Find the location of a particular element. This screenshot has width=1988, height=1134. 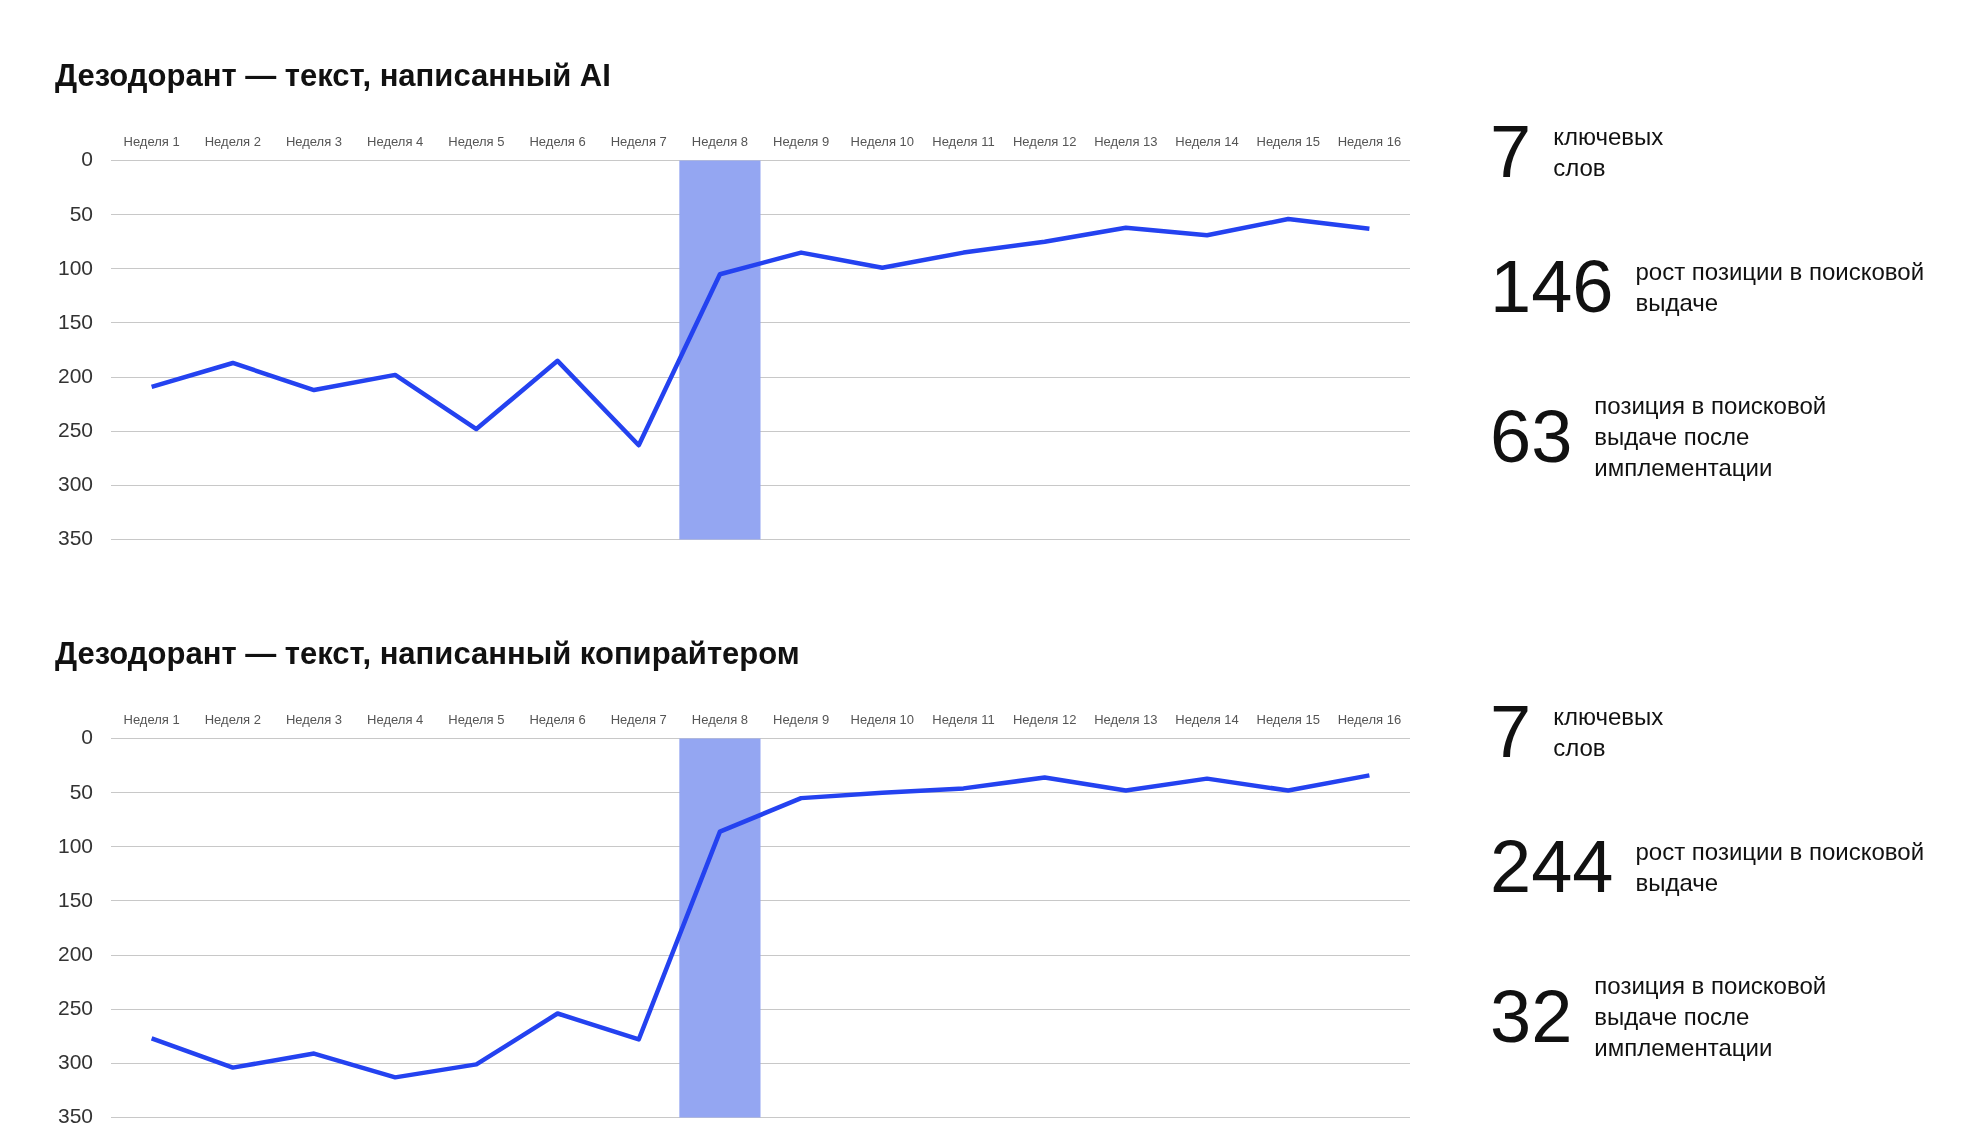

text: 244 is located at coordinates (1552, 866).